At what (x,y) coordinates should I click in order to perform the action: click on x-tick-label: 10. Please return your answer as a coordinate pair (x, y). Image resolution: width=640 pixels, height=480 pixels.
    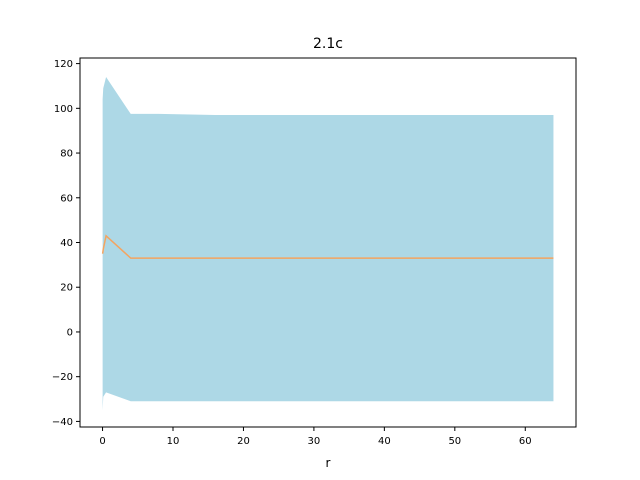
    Looking at the image, I should click on (173, 441).